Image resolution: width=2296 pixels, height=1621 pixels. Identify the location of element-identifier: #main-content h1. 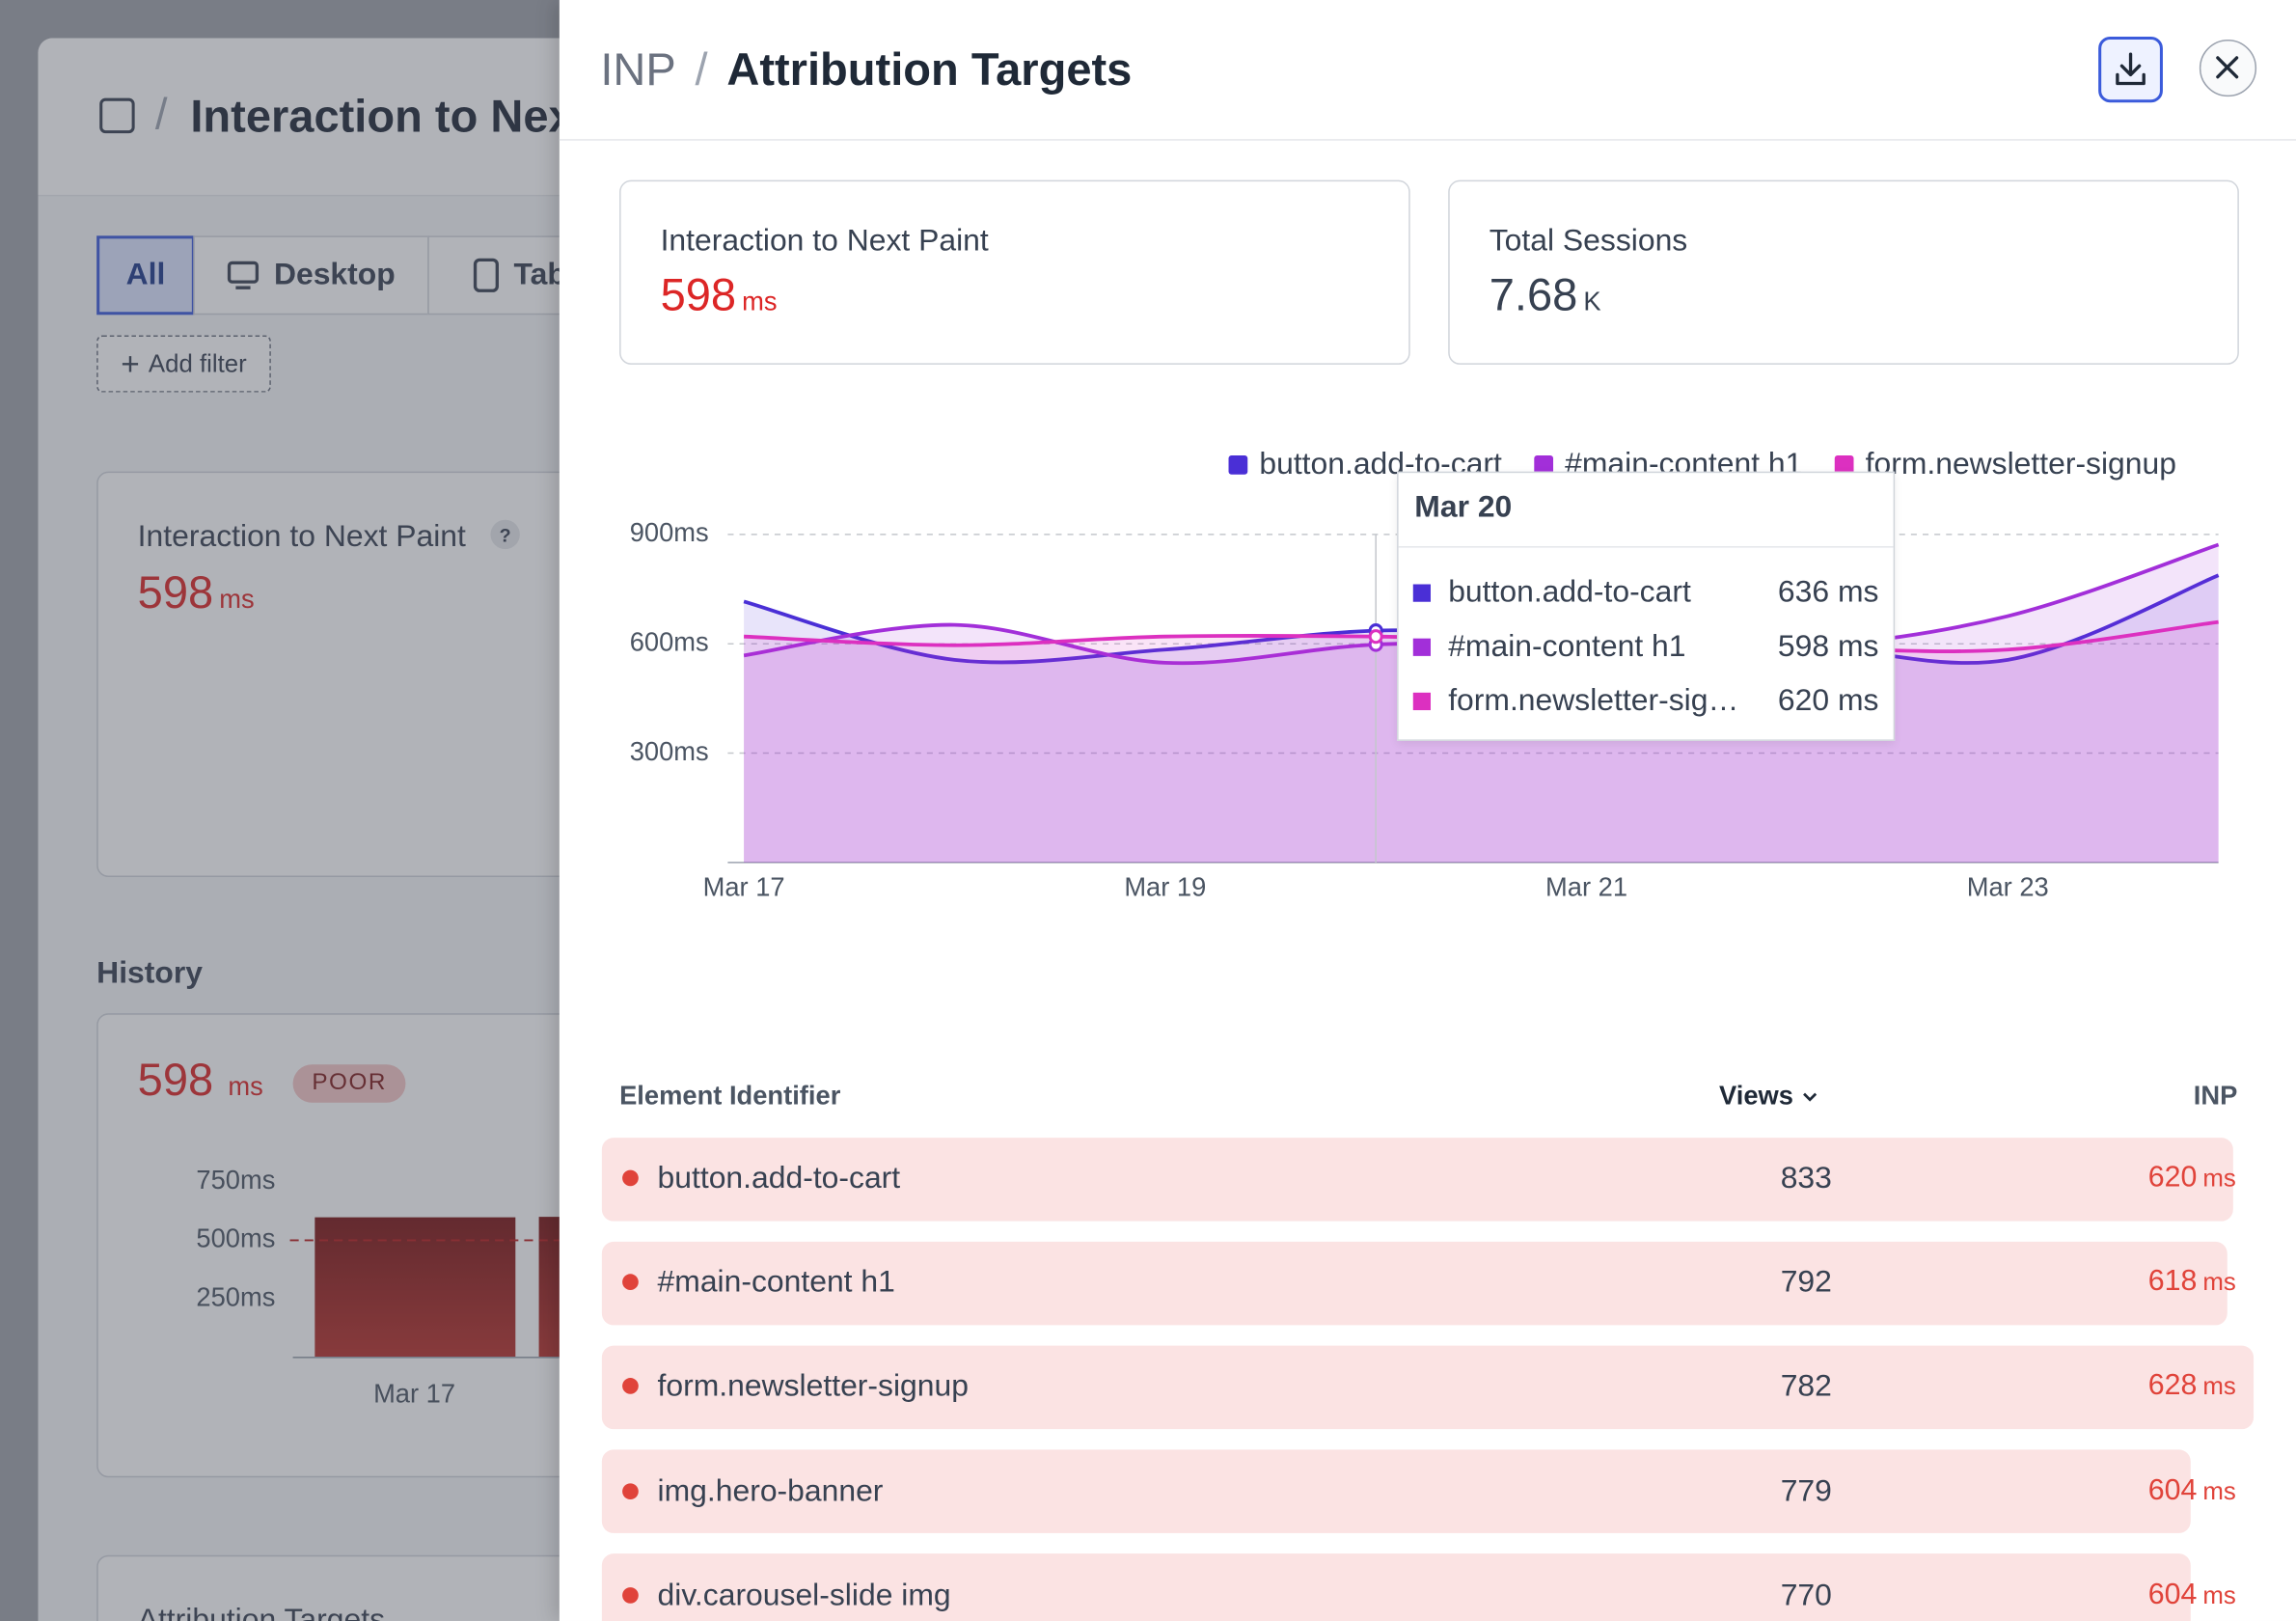
(776, 1283).